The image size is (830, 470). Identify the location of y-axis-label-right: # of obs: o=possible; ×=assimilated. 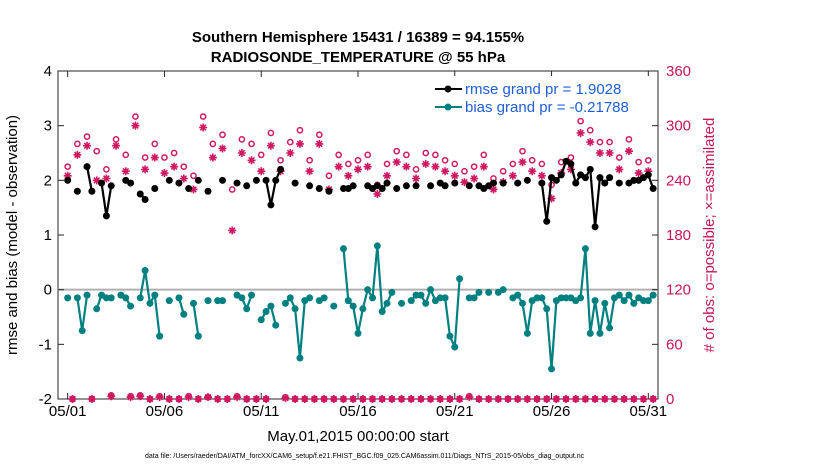
(709, 235).